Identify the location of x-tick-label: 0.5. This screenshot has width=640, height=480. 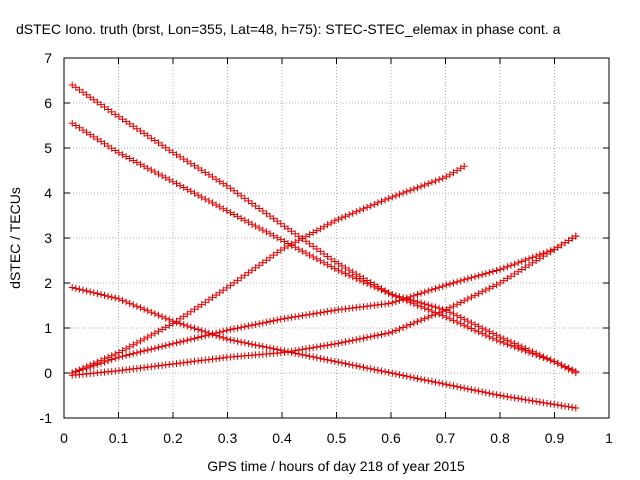
(337, 438).